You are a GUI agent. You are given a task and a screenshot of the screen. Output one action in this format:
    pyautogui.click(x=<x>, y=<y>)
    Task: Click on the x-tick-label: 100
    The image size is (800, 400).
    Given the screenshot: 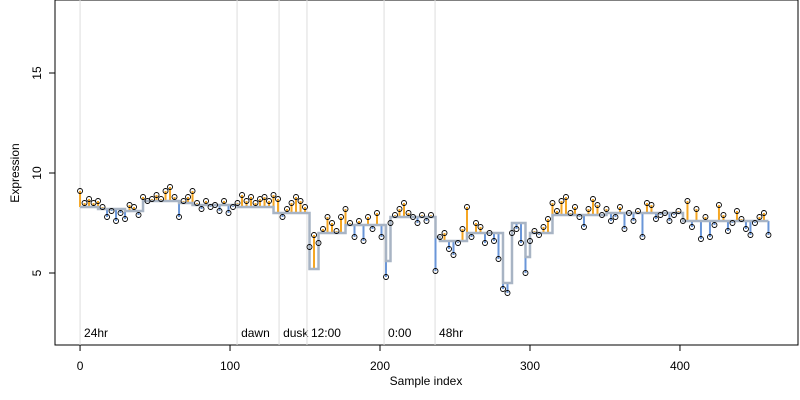 What is the action you would take?
    pyautogui.click(x=230, y=366)
    